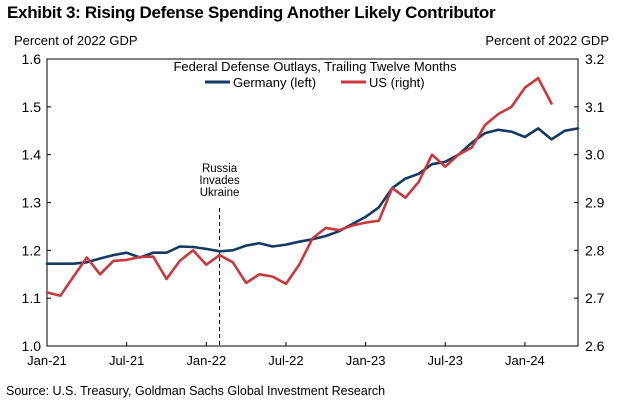 This screenshot has height=407, width=622. Describe the element at coordinates (445, 360) in the screenshot. I see `x-axis-tick-label: Jul-23` at that location.